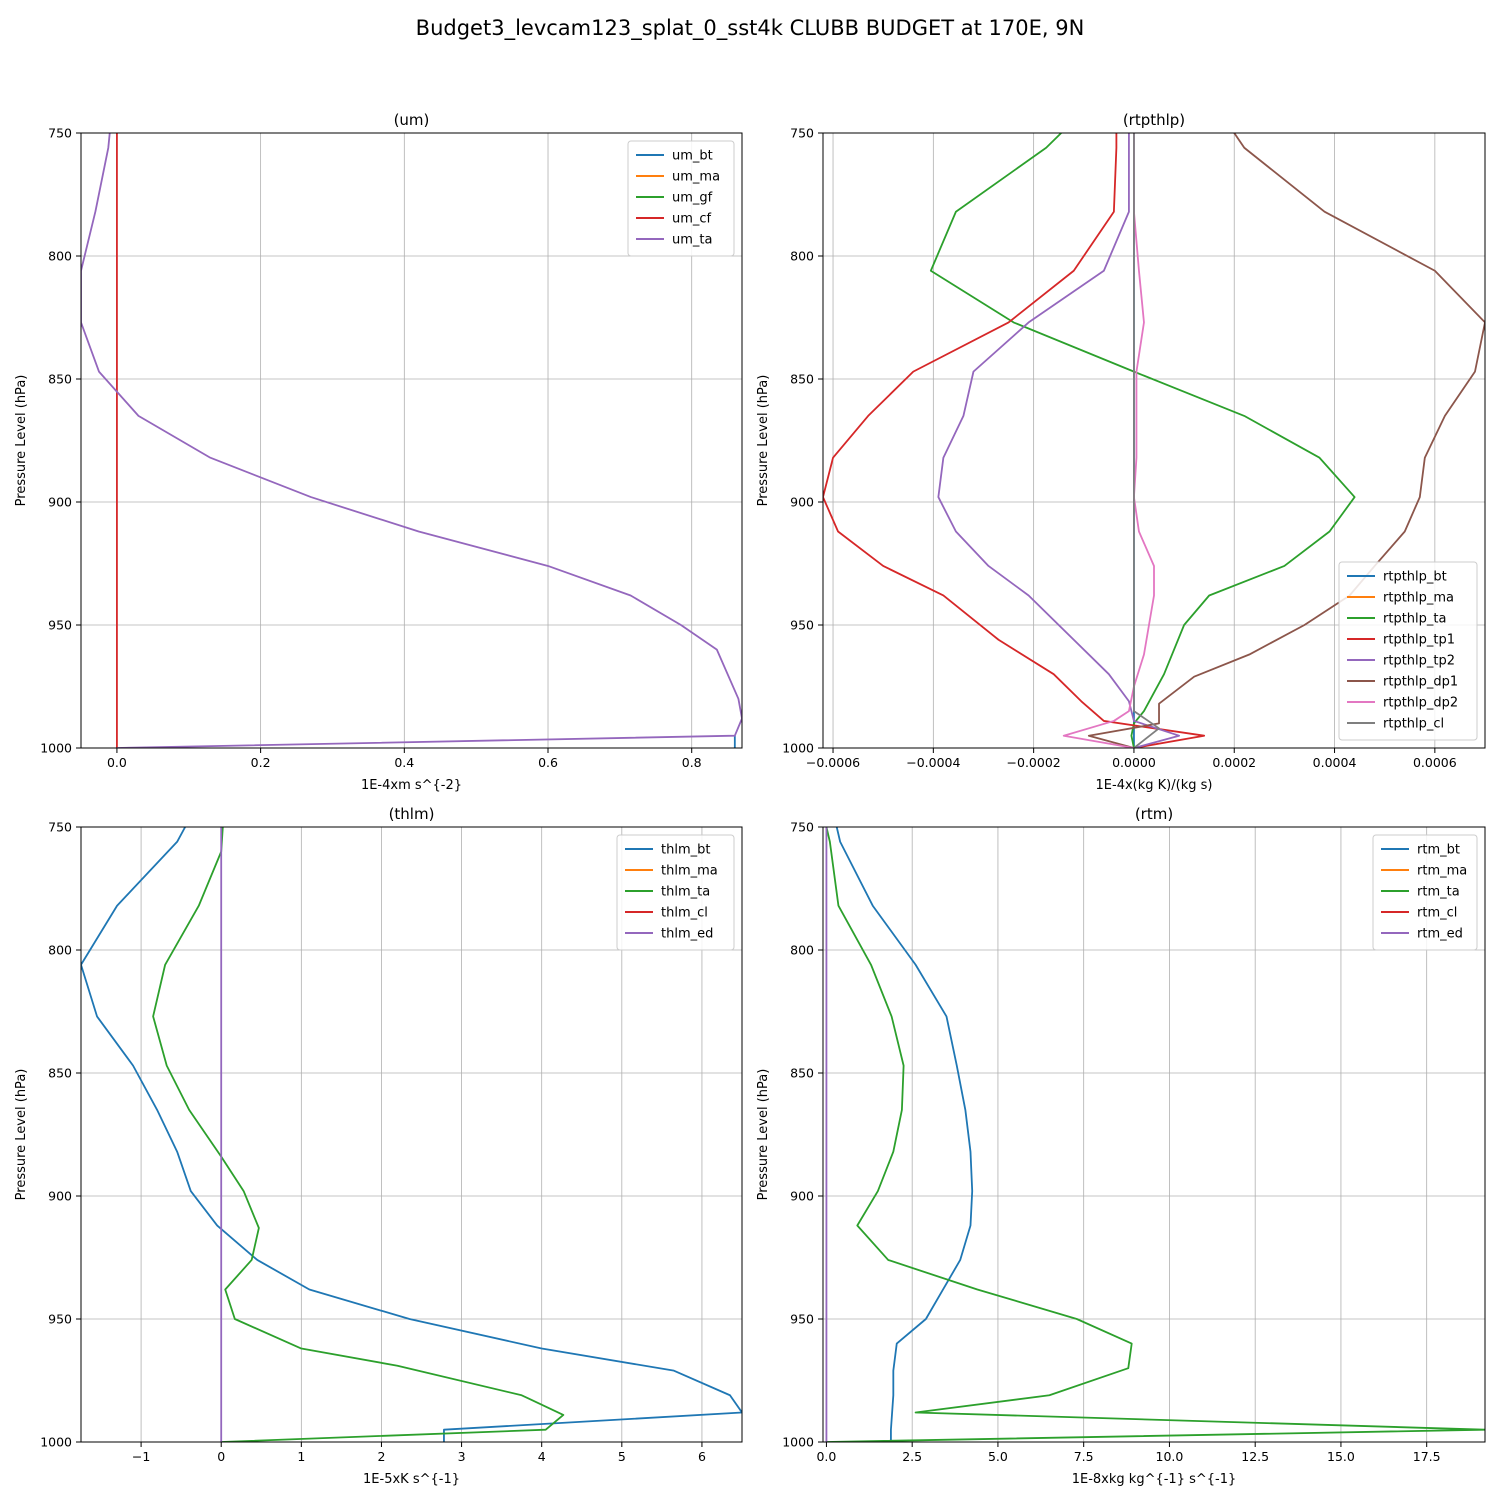 This screenshot has width=1500, height=1500. I want to click on legend-label-rtm_ta: rtm_ta, so click(1438, 892).